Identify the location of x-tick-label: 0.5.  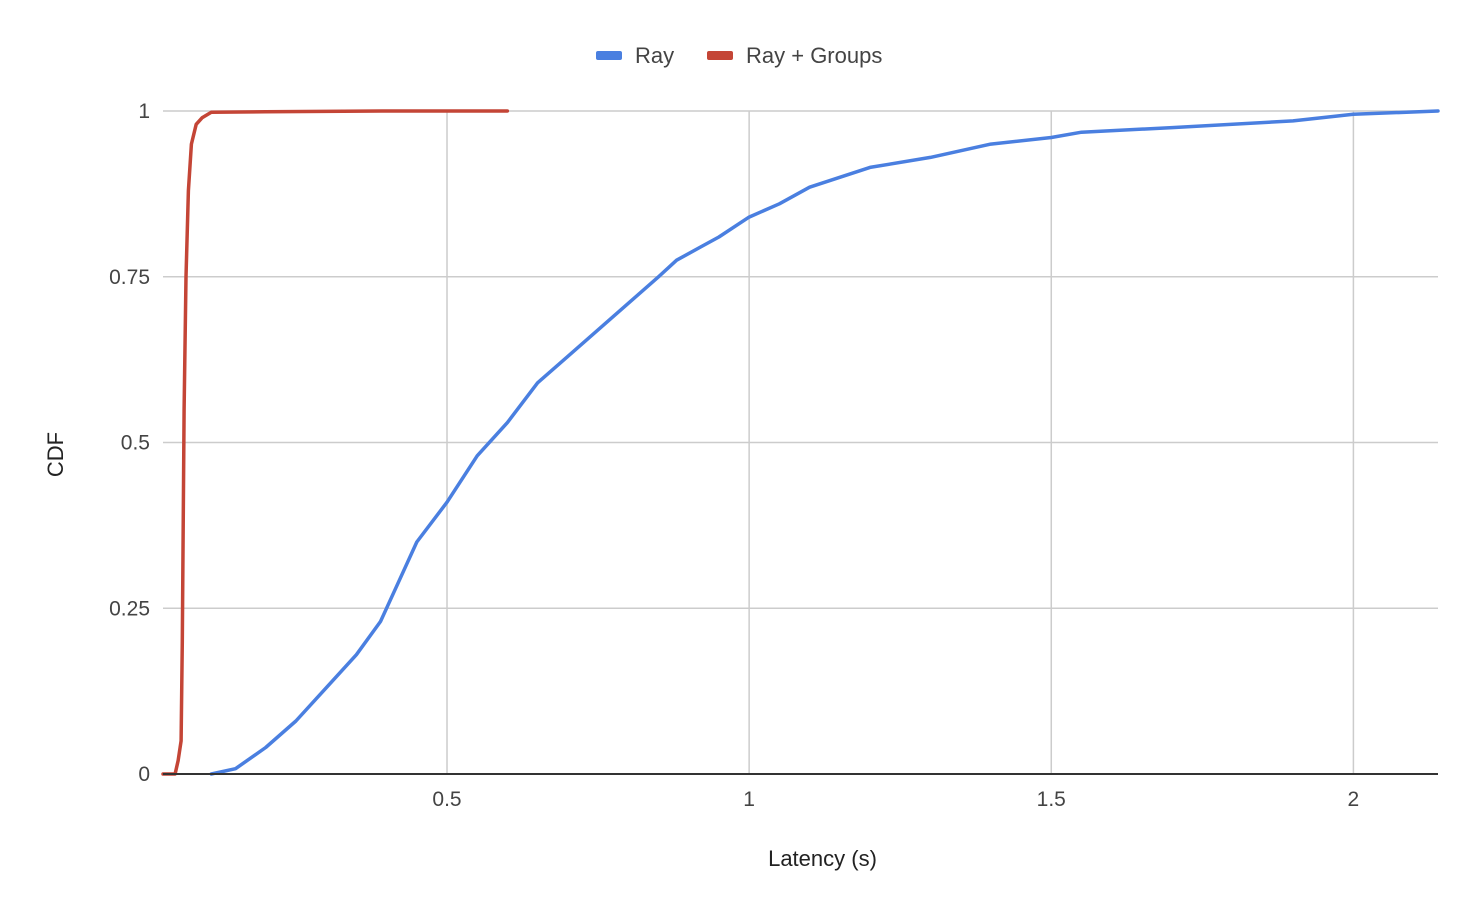
(446, 799).